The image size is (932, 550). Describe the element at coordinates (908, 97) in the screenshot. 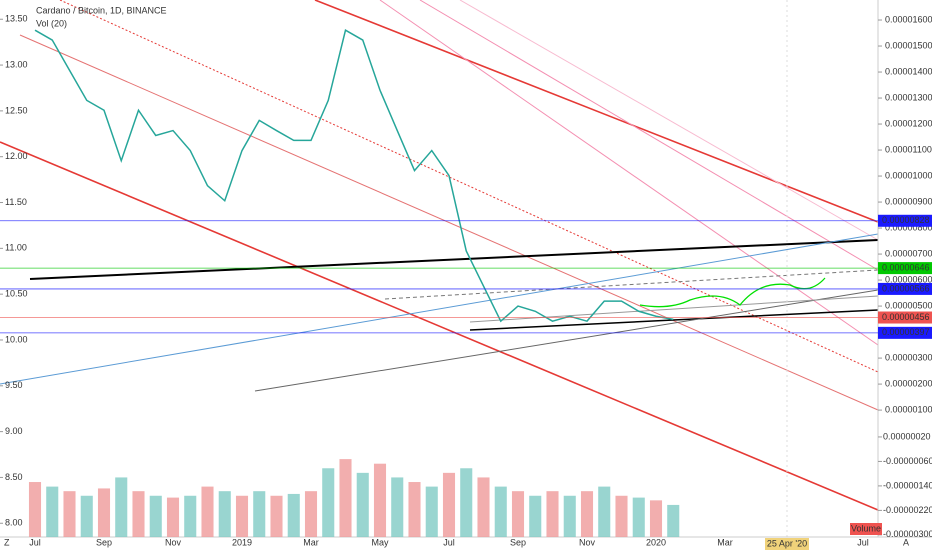

I see `y2-tick-label: 0.00001300` at that location.